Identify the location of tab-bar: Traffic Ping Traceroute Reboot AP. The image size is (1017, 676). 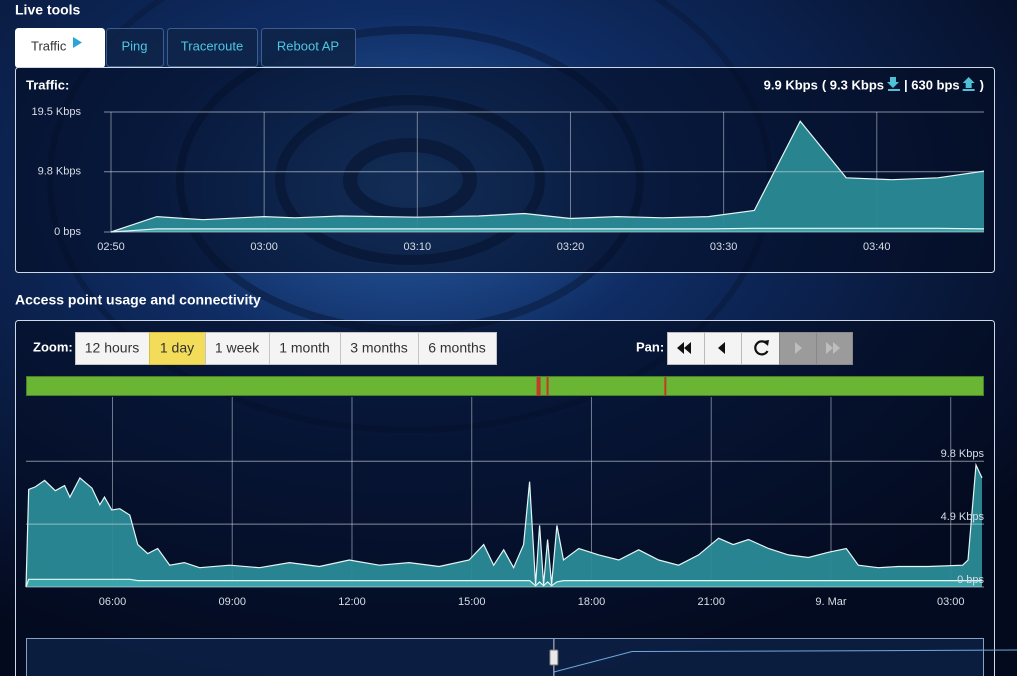
(185, 48).